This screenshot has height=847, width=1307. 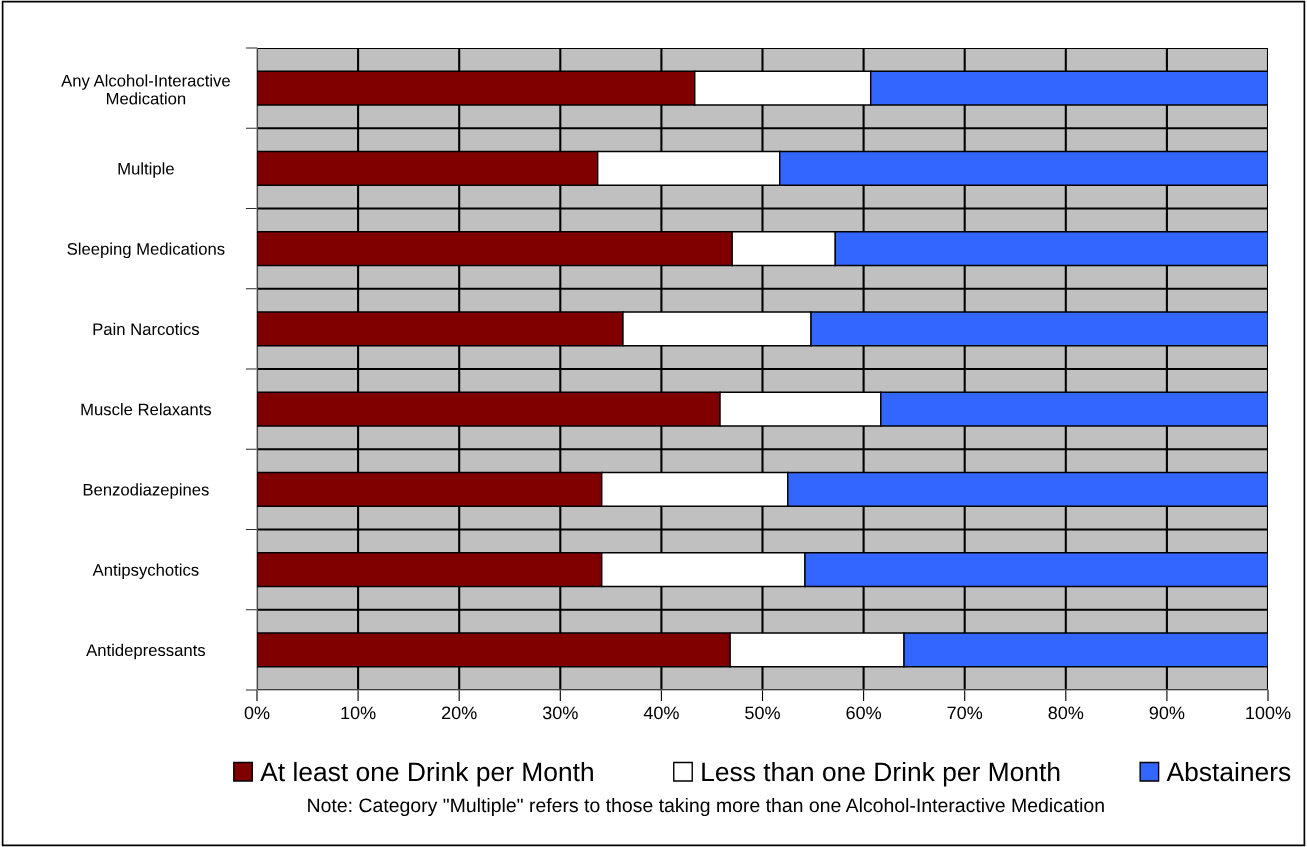 I want to click on x-tick-label: 10%, so click(x=358, y=713).